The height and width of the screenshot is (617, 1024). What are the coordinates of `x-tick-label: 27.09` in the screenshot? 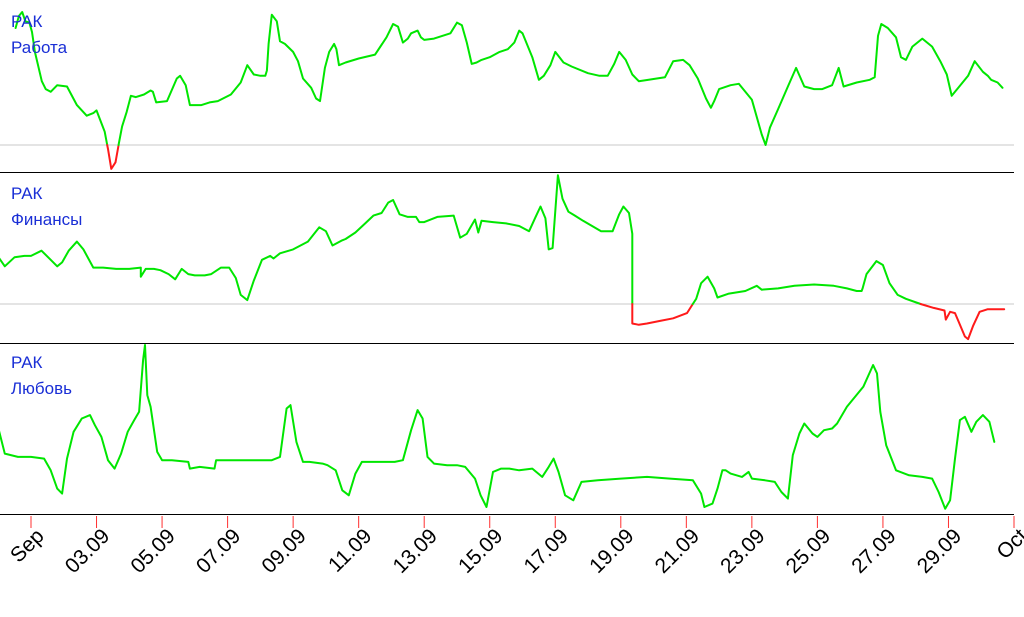 It's located at (873, 550).